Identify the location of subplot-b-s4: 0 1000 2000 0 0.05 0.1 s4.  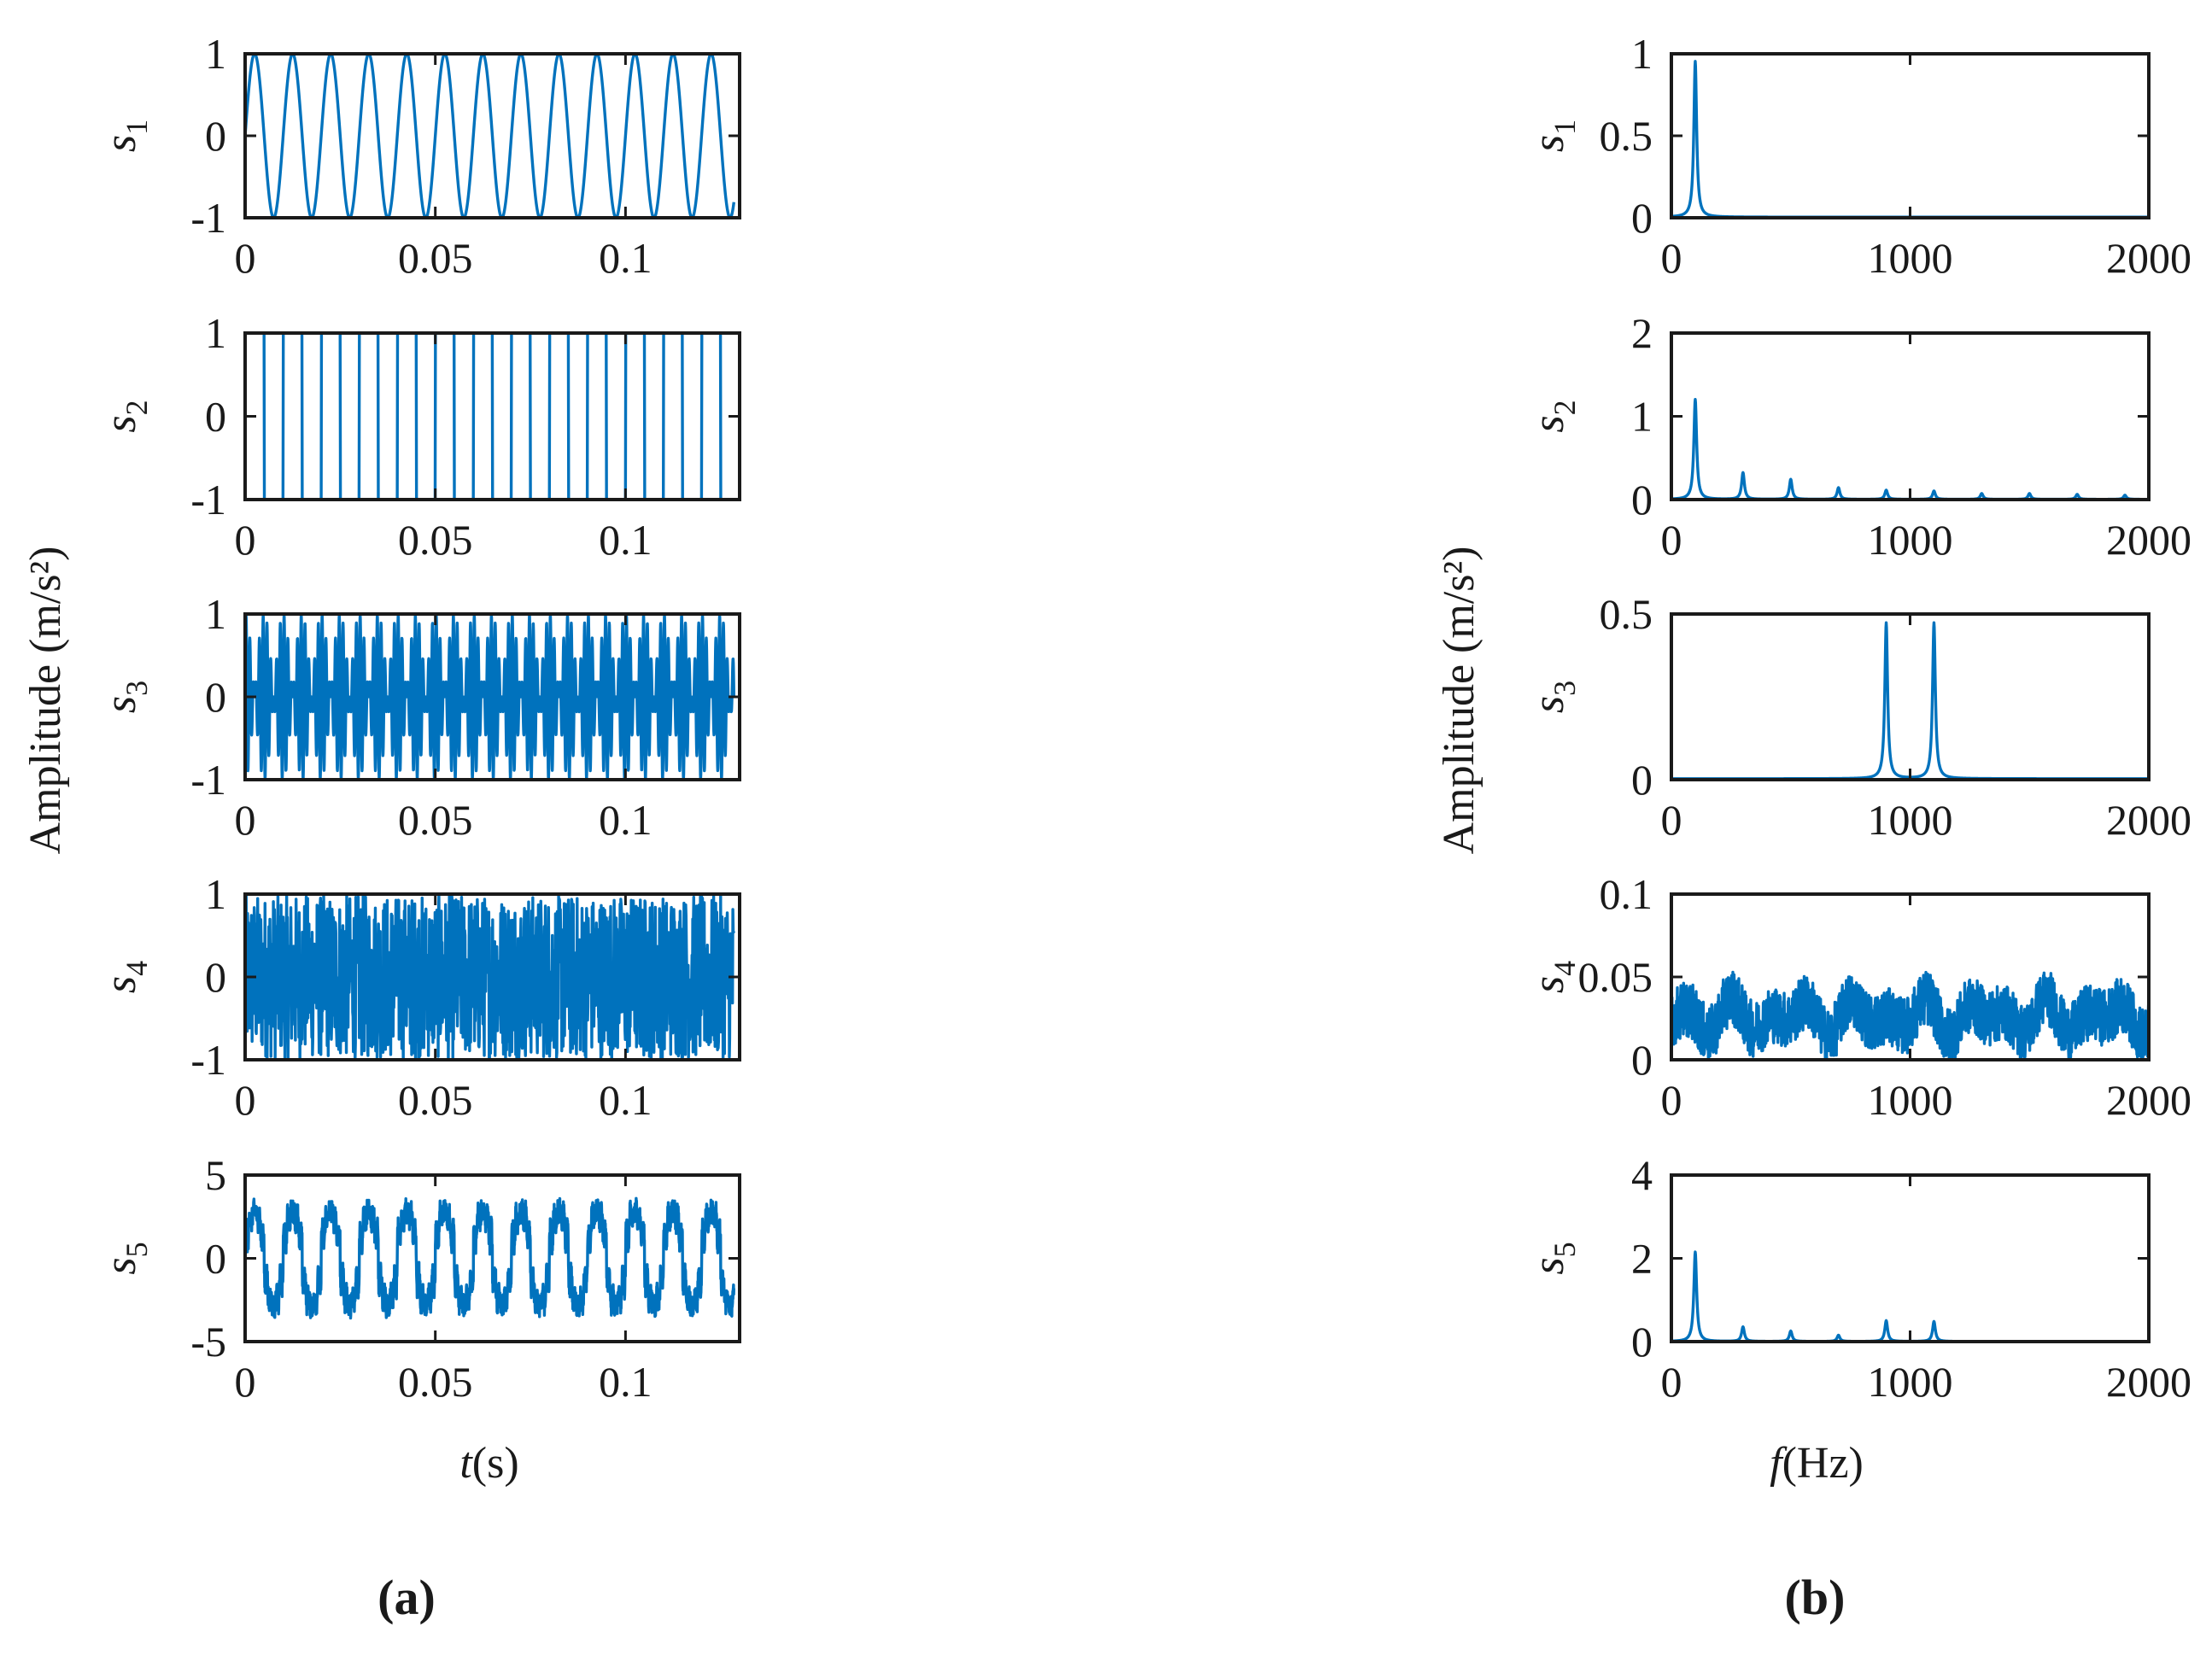
(1858, 997).